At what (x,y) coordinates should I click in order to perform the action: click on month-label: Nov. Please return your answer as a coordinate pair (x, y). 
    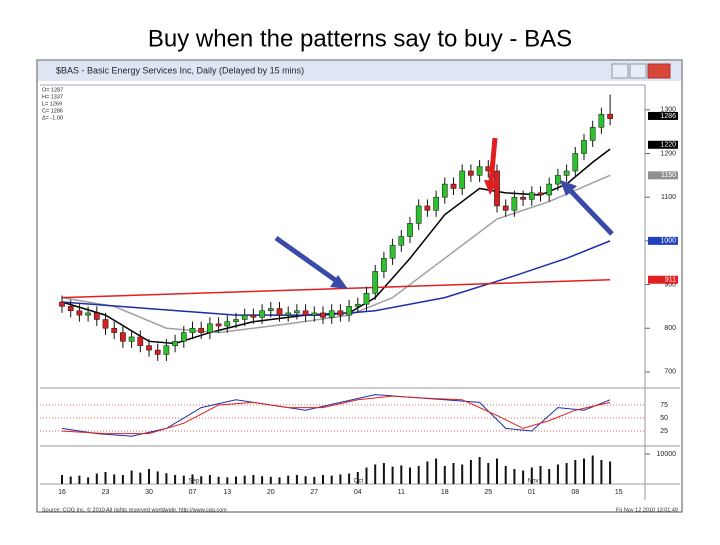
    Looking at the image, I should click on (533, 482).